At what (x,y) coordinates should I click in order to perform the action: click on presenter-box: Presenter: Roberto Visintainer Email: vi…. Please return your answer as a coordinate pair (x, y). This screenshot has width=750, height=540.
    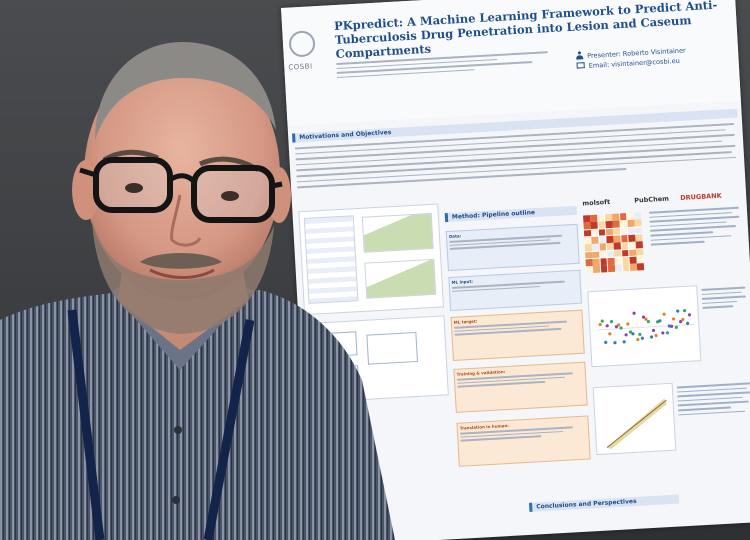
    Looking at the image, I should click on (656, 57).